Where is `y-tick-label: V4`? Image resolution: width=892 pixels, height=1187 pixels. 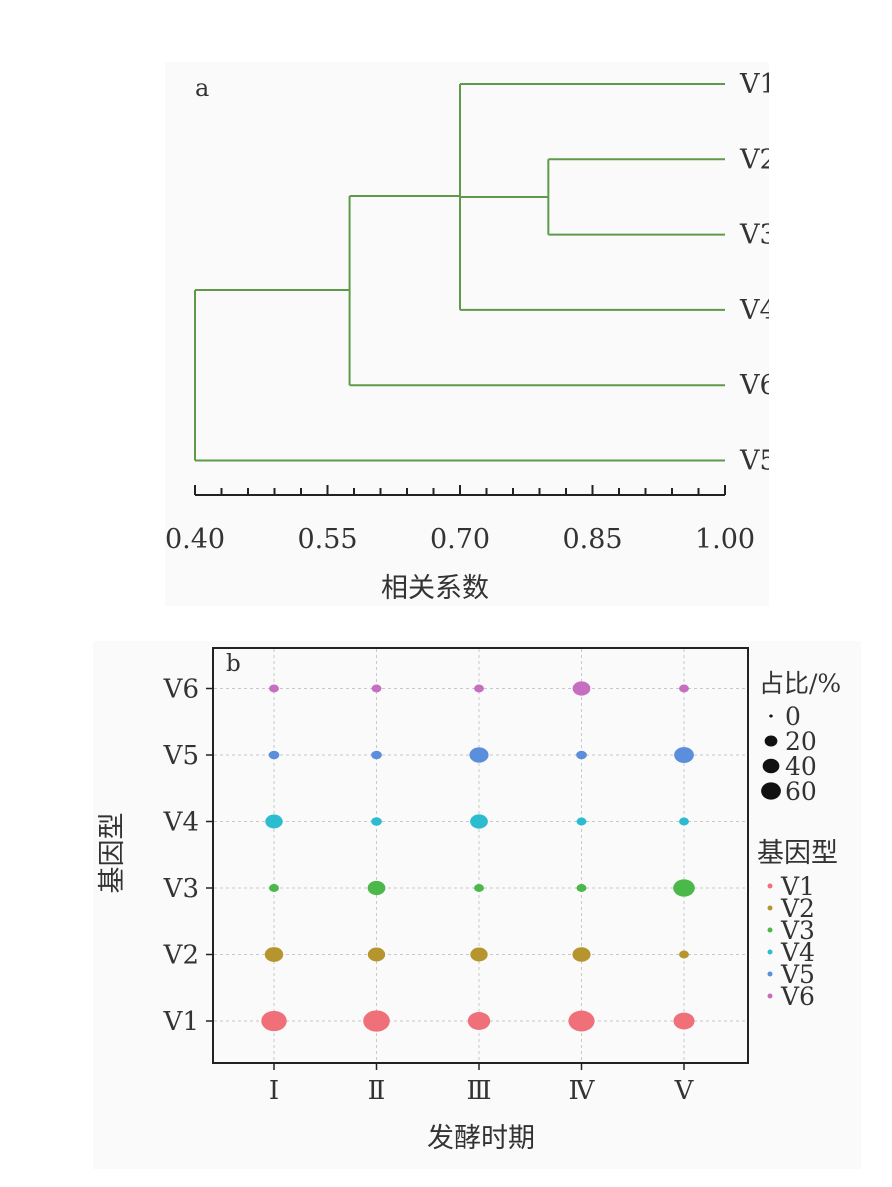 y-tick-label: V4 is located at coordinates (181, 823).